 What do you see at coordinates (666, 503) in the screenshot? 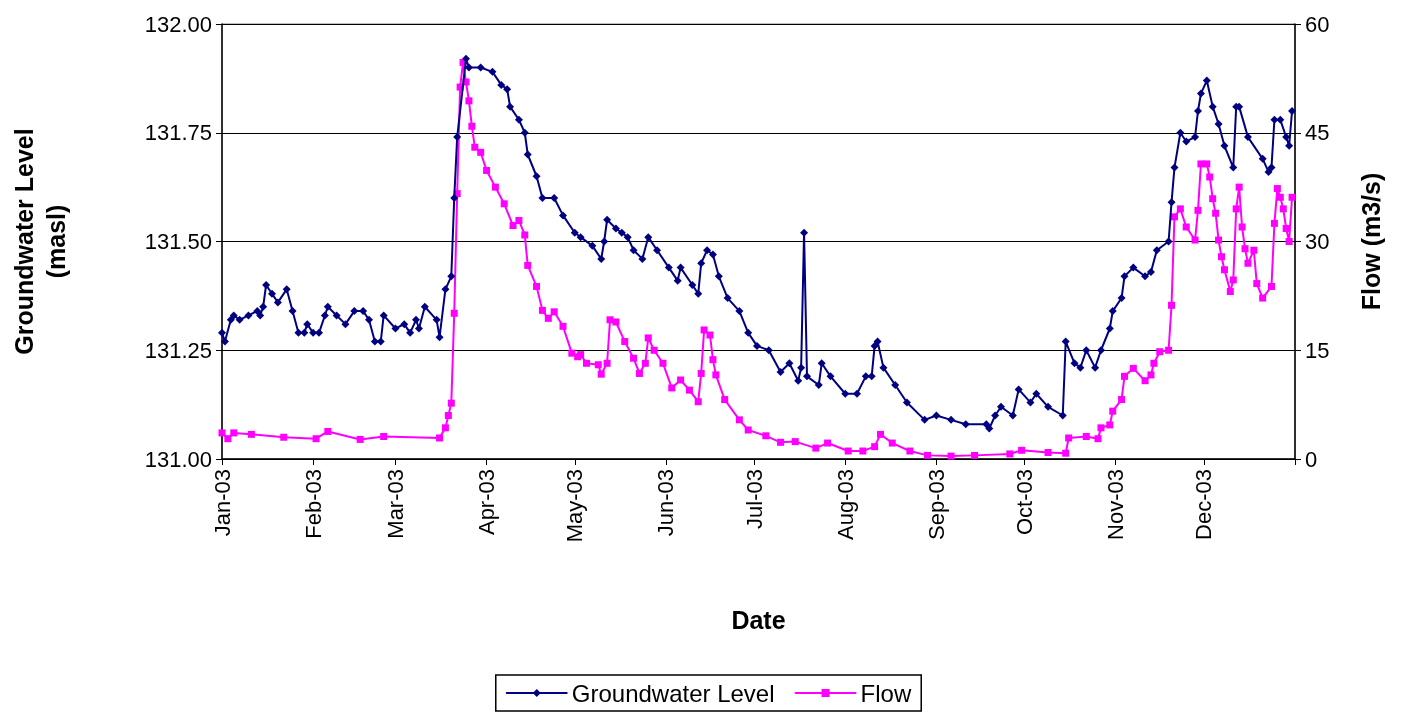
I see `x-tick-label: Jun-03` at bounding box center [666, 503].